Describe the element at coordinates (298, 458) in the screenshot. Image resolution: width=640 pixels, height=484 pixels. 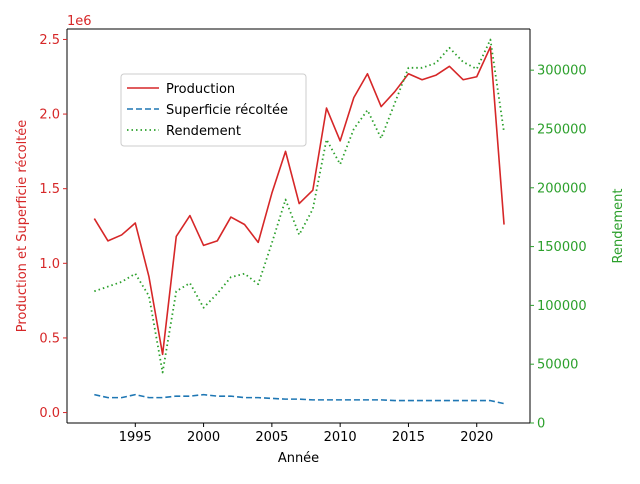
I see `x-axis-label: Année` at that location.